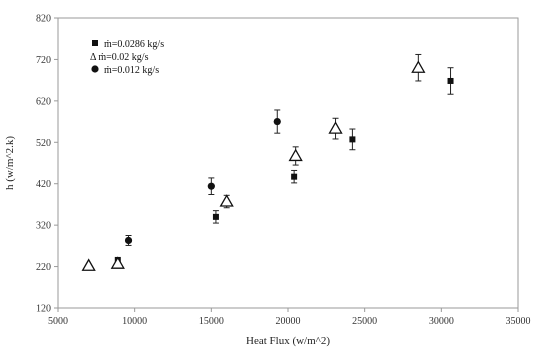 Image resolution: width=535 pixels, height=351 pixels. Describe the element at coordinates (441, 321) in the screenshot. I see `x-tick-label: 30000` at that location.